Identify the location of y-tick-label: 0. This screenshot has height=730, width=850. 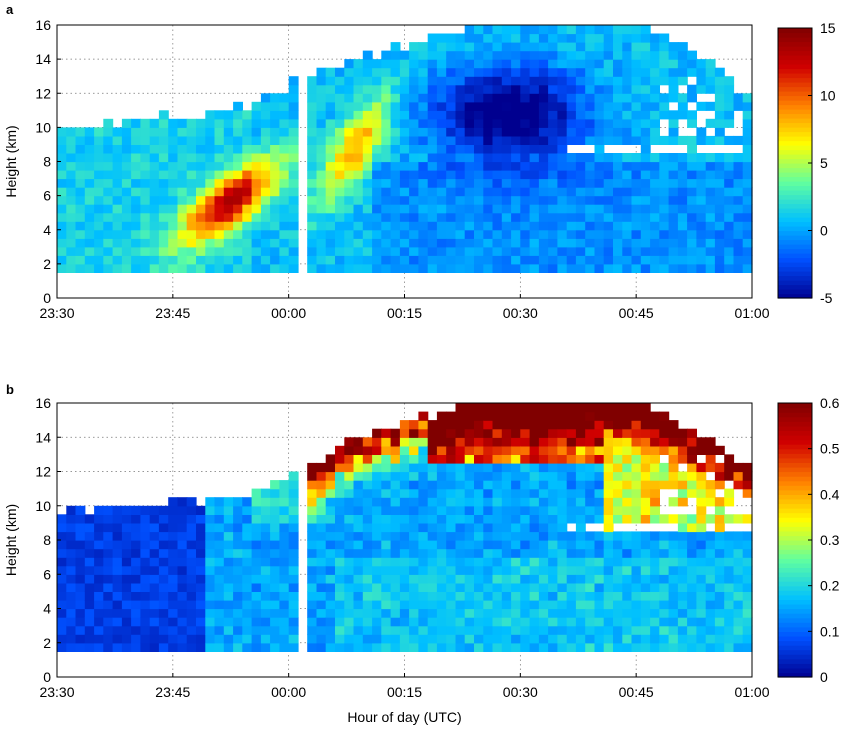
(47, 677).